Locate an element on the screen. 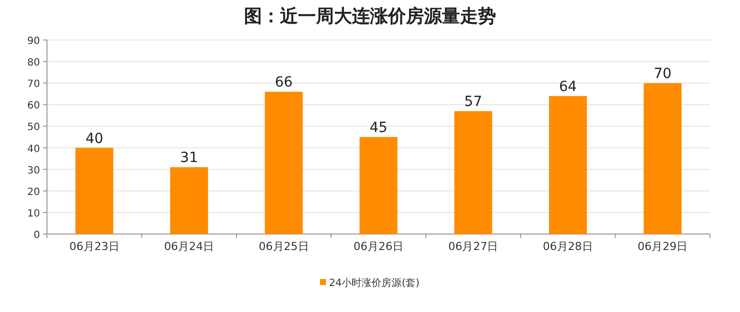 The width and height of the screenshot is (740, 312). y-tick-label: 70 is located at coordinates (33, 84).